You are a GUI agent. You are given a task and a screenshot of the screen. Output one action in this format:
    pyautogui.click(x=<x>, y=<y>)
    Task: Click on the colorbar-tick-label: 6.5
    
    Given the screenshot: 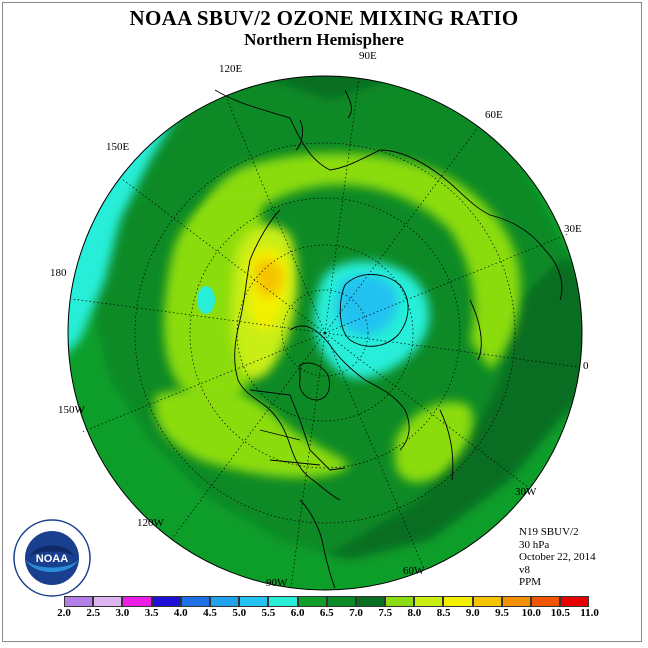 What is the action you would take?
    pyautogui.click(x=326, y=613)
    